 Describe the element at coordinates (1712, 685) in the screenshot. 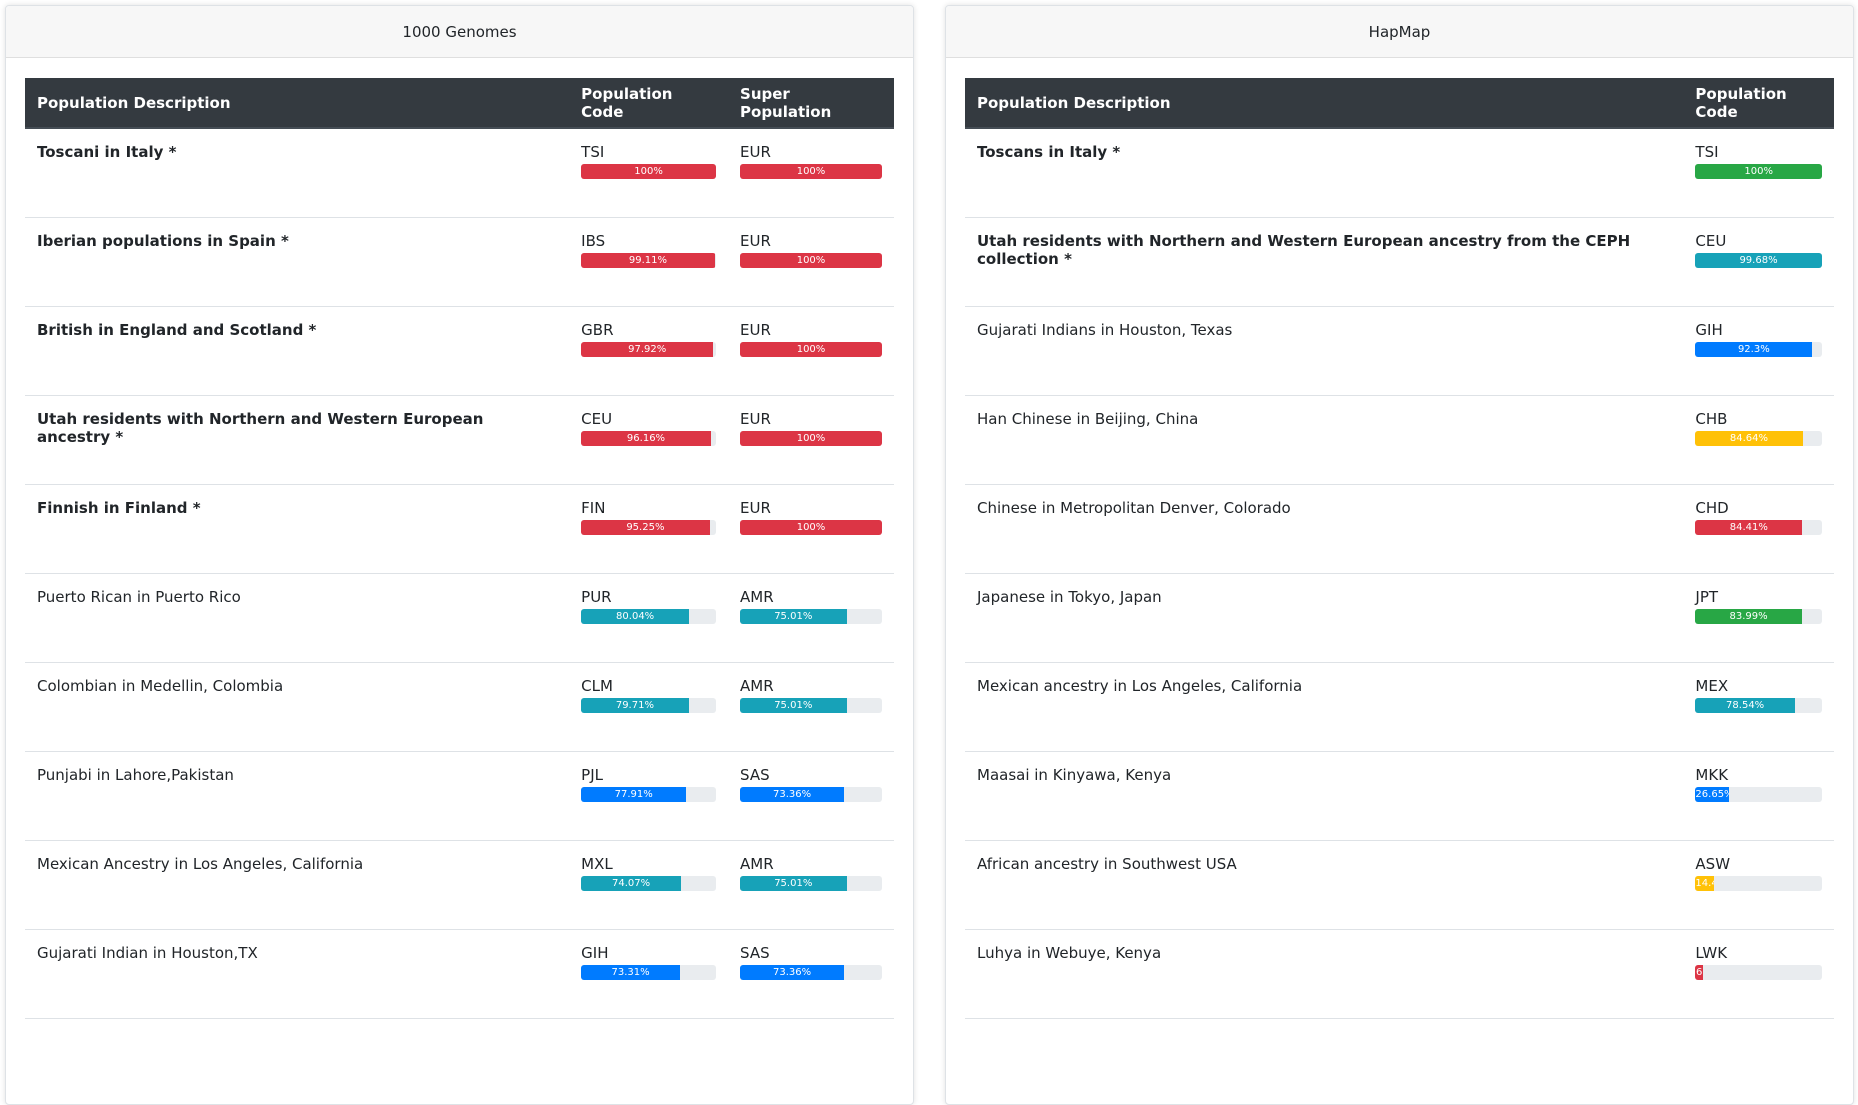

I see `population-code: MEX` at that location.